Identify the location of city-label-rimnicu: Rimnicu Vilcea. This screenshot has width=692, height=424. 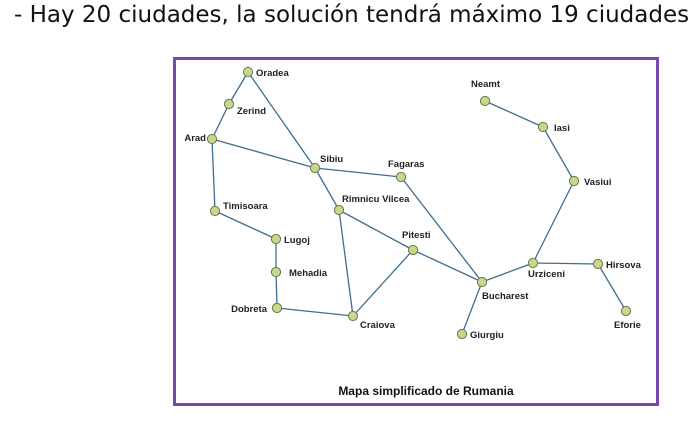
(376, 199).